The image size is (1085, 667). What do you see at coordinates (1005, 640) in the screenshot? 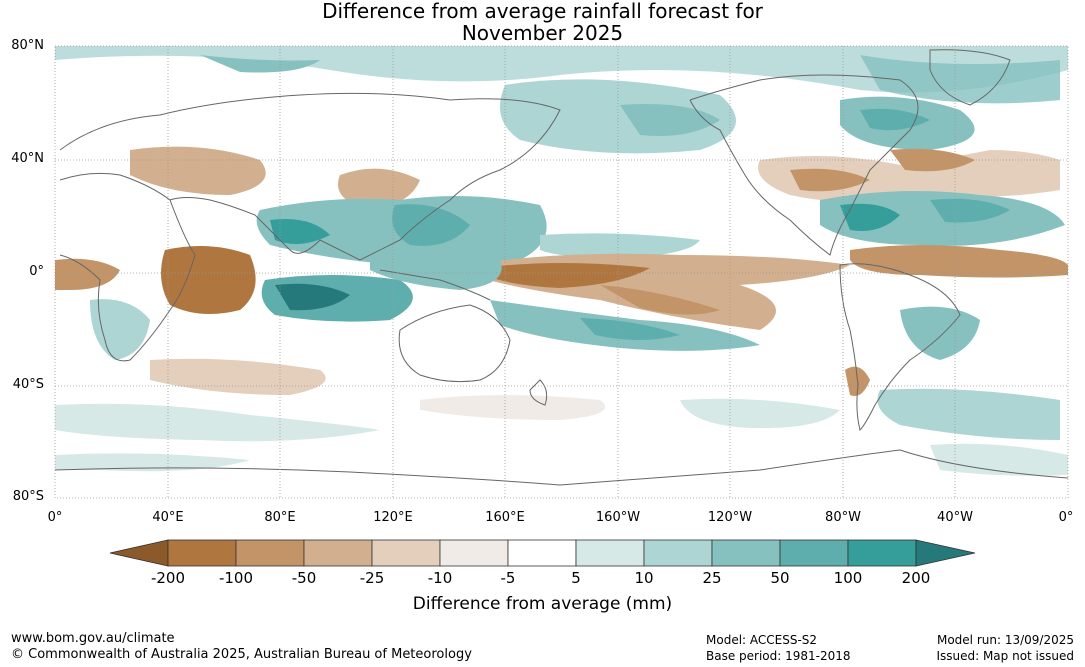
I see `footer-model-run: Model run: 13/09/2025` at bounding box center [1005, 640].